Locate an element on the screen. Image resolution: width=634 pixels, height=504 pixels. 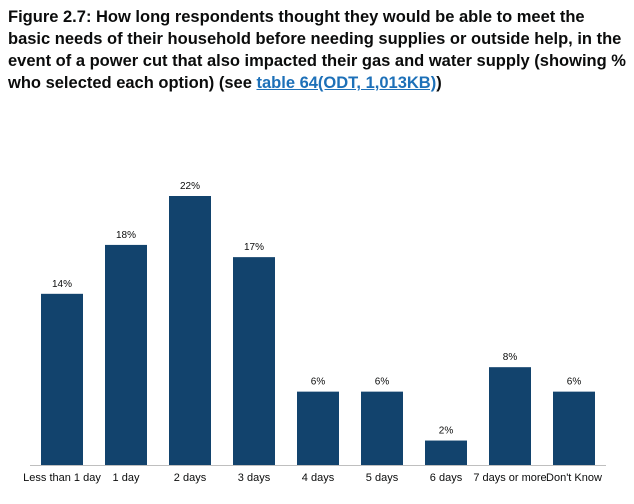
x-tick-label-2: 1 day is located at coordinates (126, 478).